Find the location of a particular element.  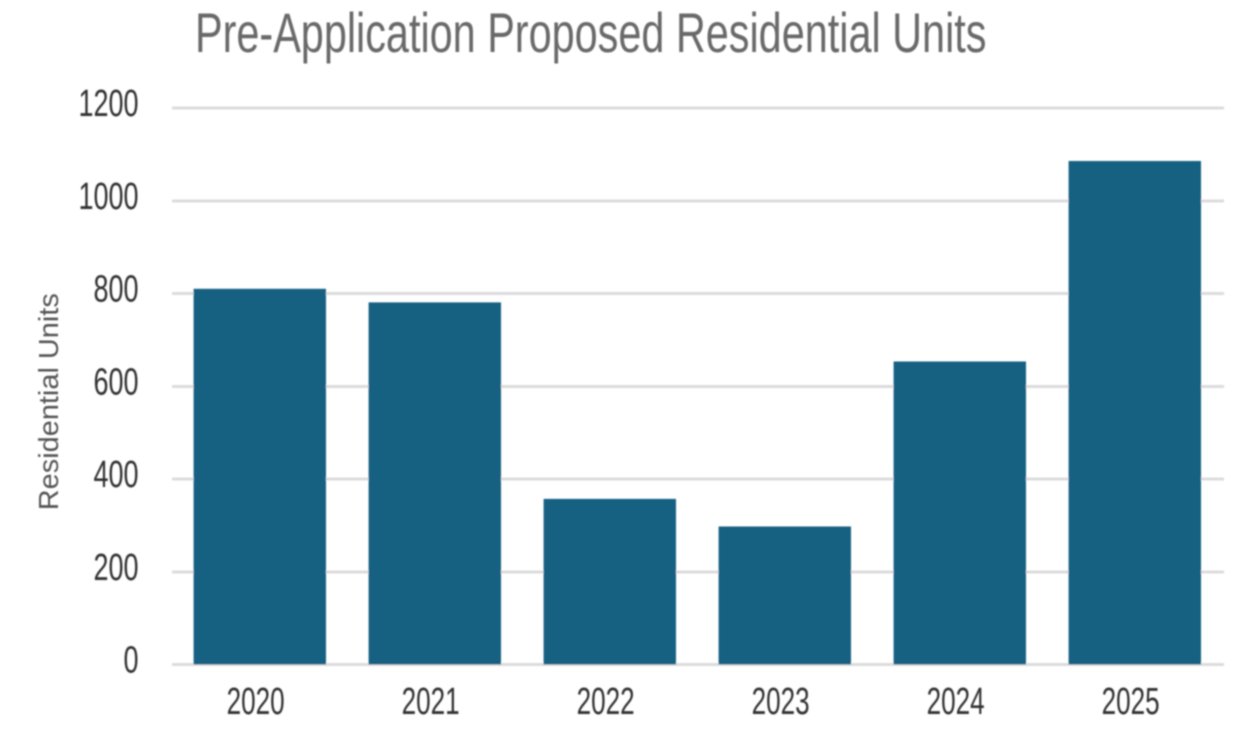

svg-text: 800 is located at coordinates (115, 289).